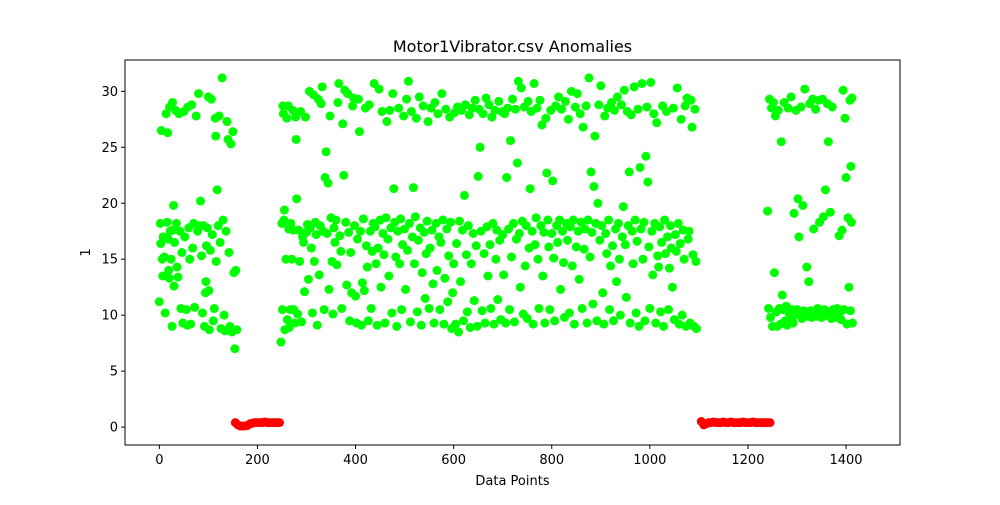 The width and height of the screenshot is (1000, 505). I want to click on x-axis: 0 200 400 600 800 1000 1200 1400, so click(509, 456).